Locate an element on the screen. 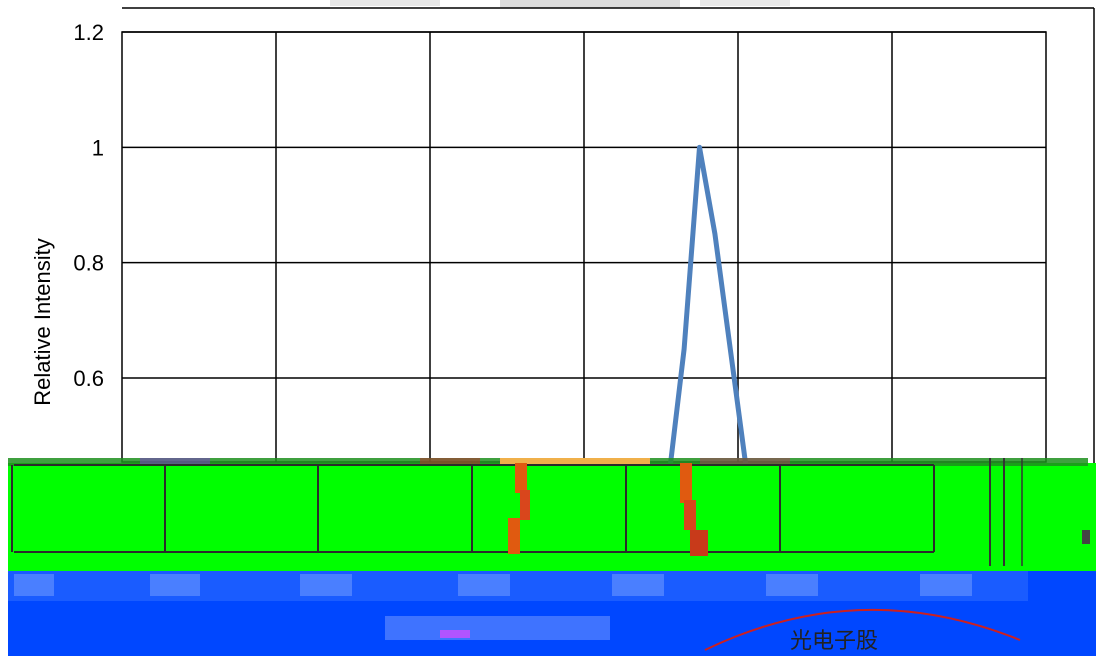  y-axis-title: Relative Intensity is located at coordinates (42, 322).